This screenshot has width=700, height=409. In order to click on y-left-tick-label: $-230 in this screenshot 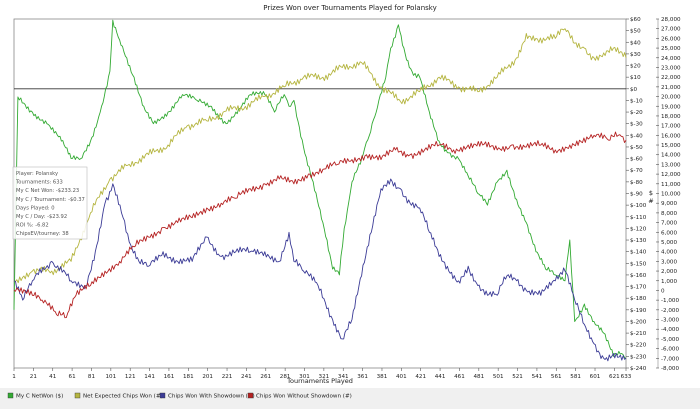, I will do `click(638, 357)`.